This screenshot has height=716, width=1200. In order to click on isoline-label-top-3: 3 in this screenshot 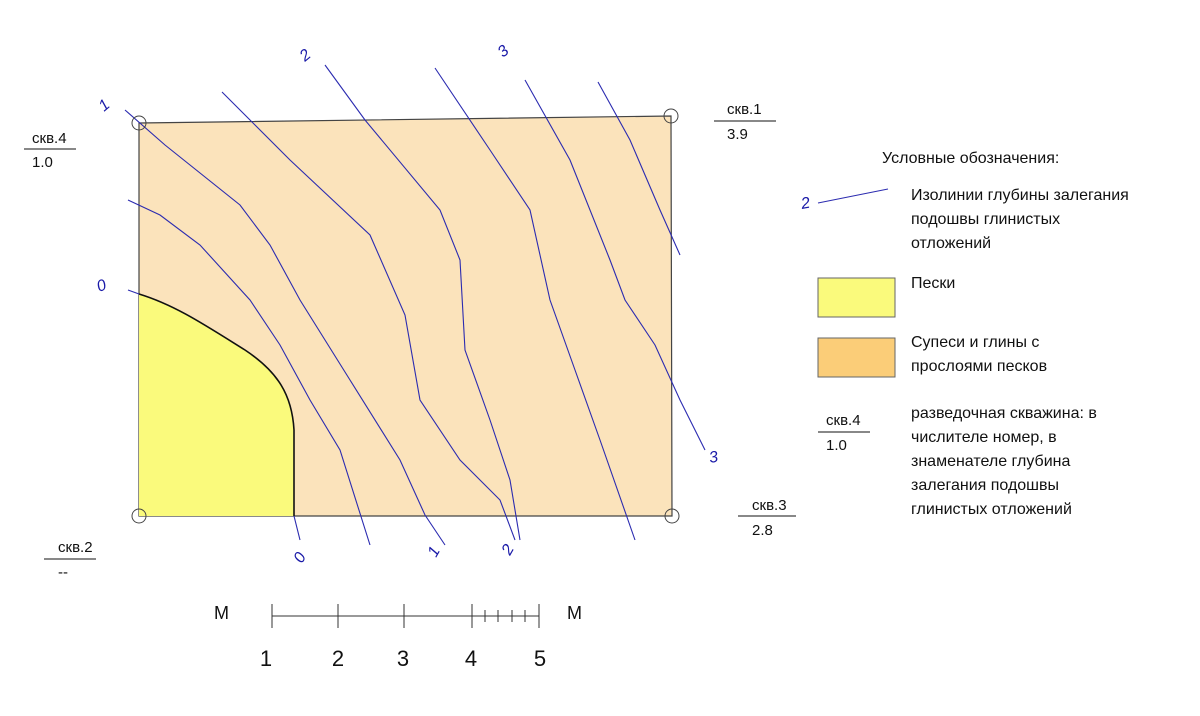, I will do `click(504, 51)`.